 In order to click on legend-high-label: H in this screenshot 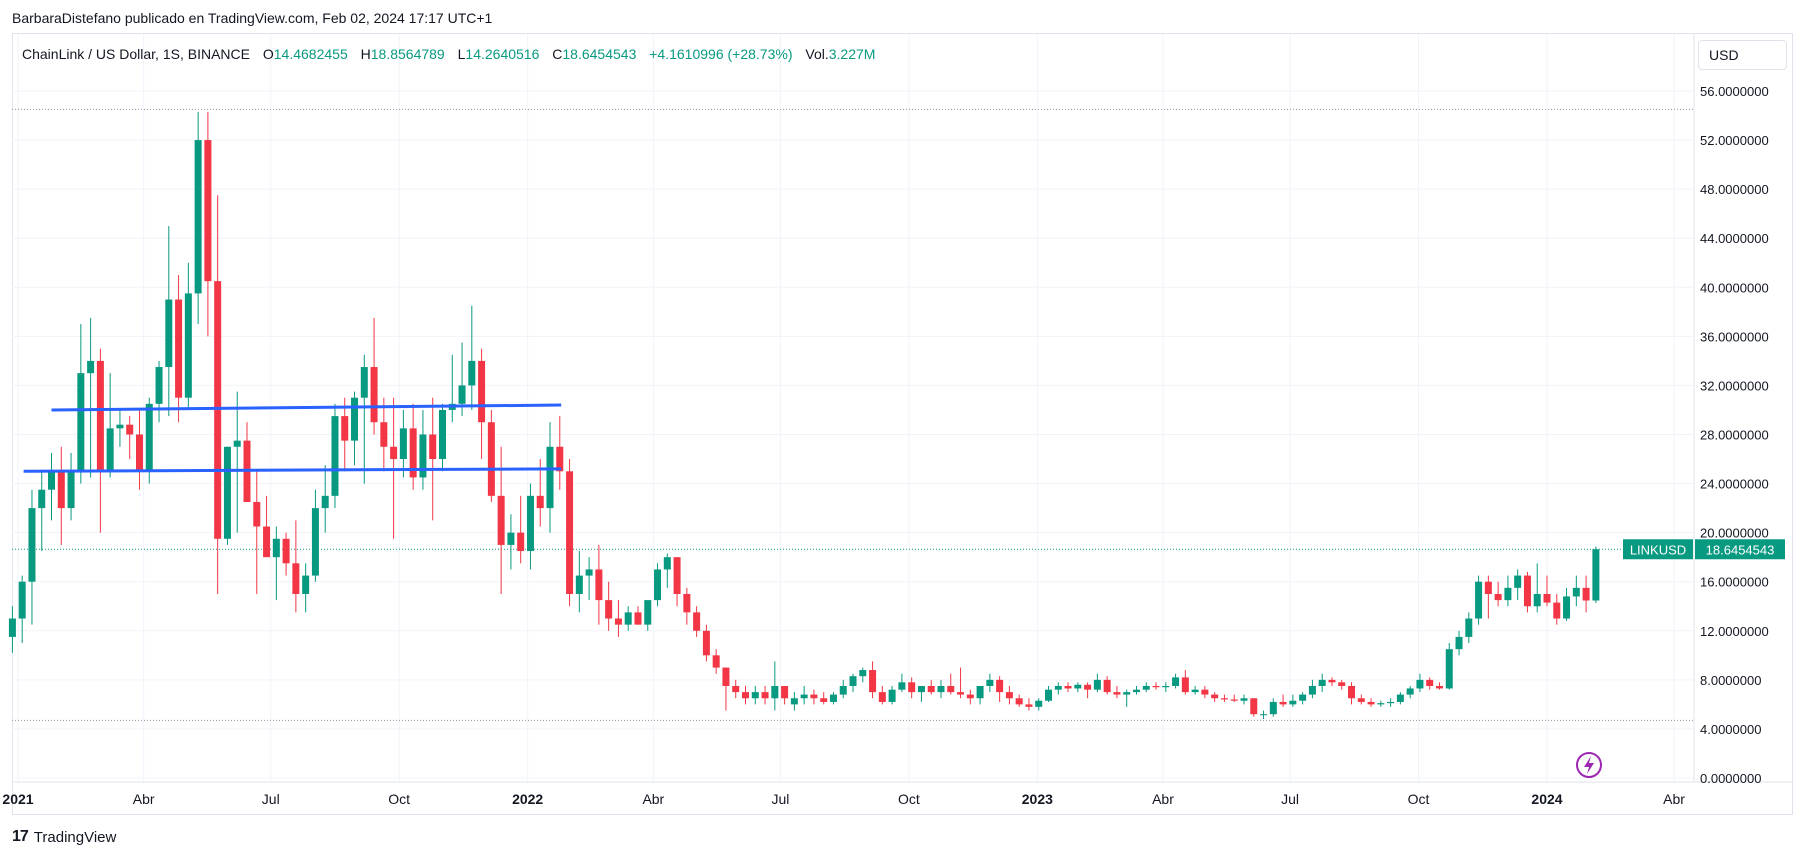, I will do `click(365, 54)`.